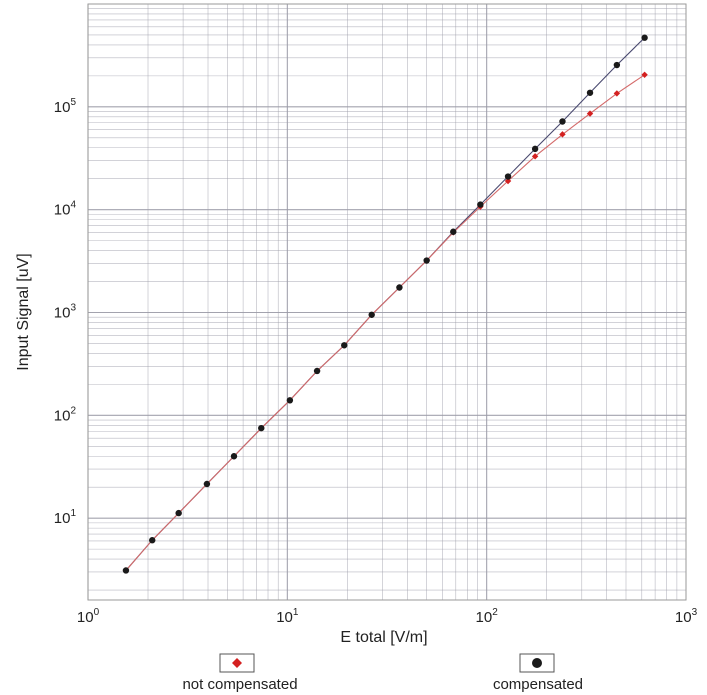 The image size is (707, 695). I want to click on x-tick-label: 10², so click(487, 616).